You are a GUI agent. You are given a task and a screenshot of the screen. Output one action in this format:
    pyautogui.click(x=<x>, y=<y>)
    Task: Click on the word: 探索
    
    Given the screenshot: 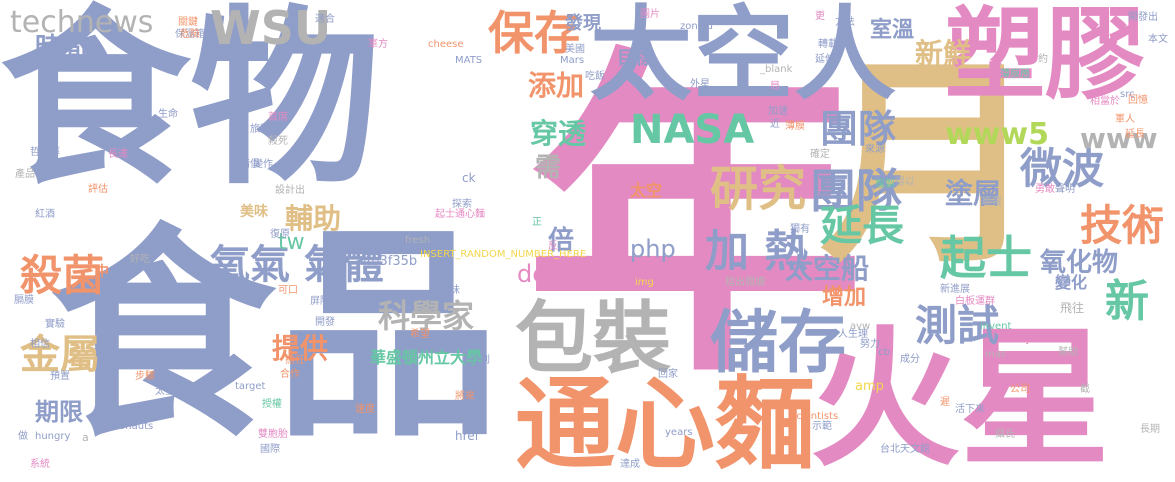 What is the action you would take?
    pyautogui.click(x=462, y=204)
    